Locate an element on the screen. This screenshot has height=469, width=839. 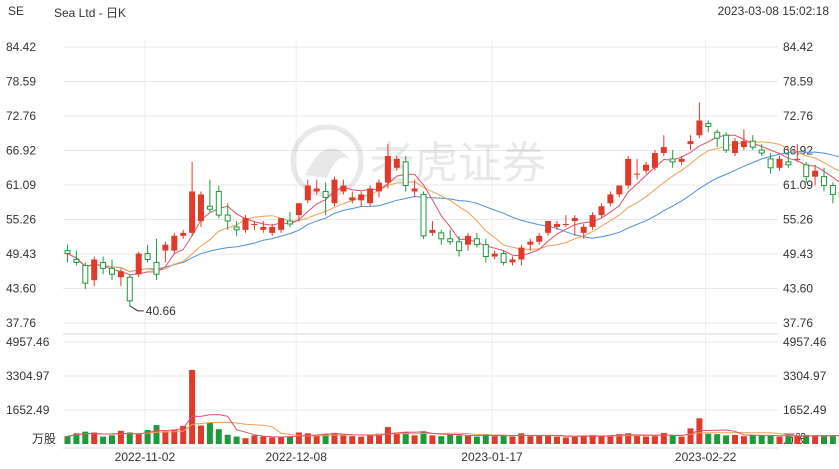
price-tick-right: 49.43 is located at coordinates (798, 254).